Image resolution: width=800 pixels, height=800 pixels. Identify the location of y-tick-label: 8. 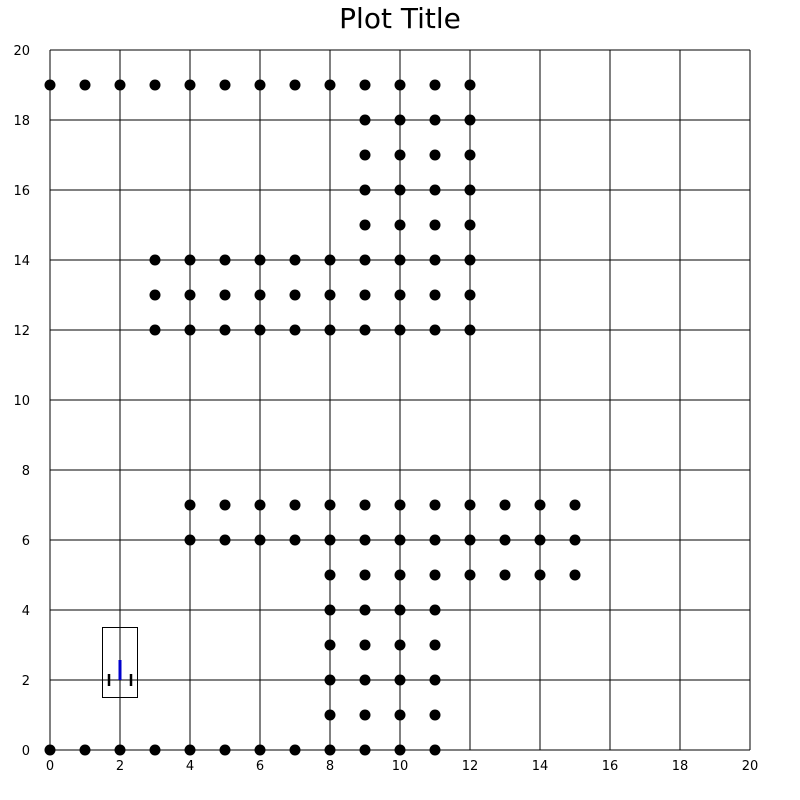
(26, 471).